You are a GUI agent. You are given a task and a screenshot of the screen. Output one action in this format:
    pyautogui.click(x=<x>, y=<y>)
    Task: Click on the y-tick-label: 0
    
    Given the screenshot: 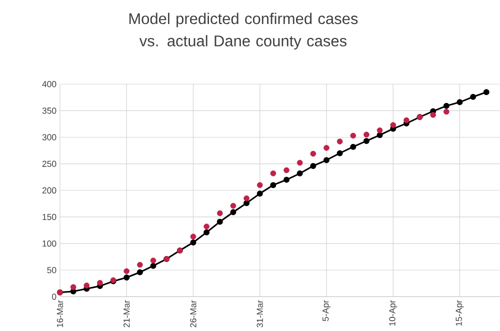 What is the action you would take?
    pyautogui.click(x=54, y=297)
    